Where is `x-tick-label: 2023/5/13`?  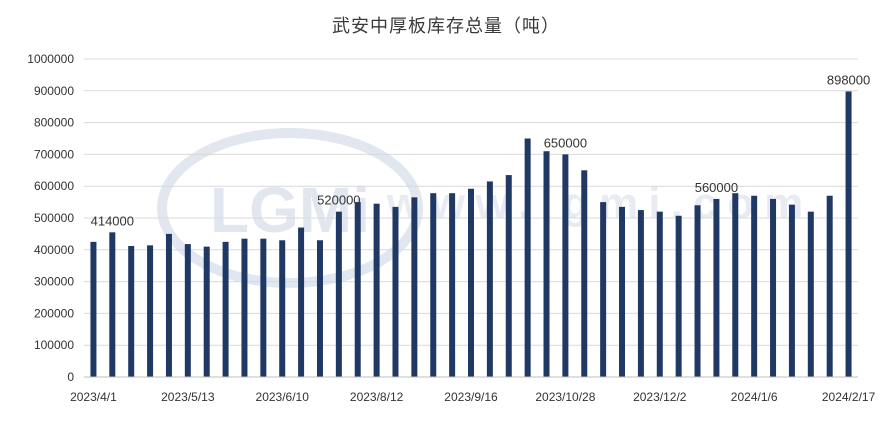
x-tick-label: 2023/5/13 is located at coordinates (188, 397).